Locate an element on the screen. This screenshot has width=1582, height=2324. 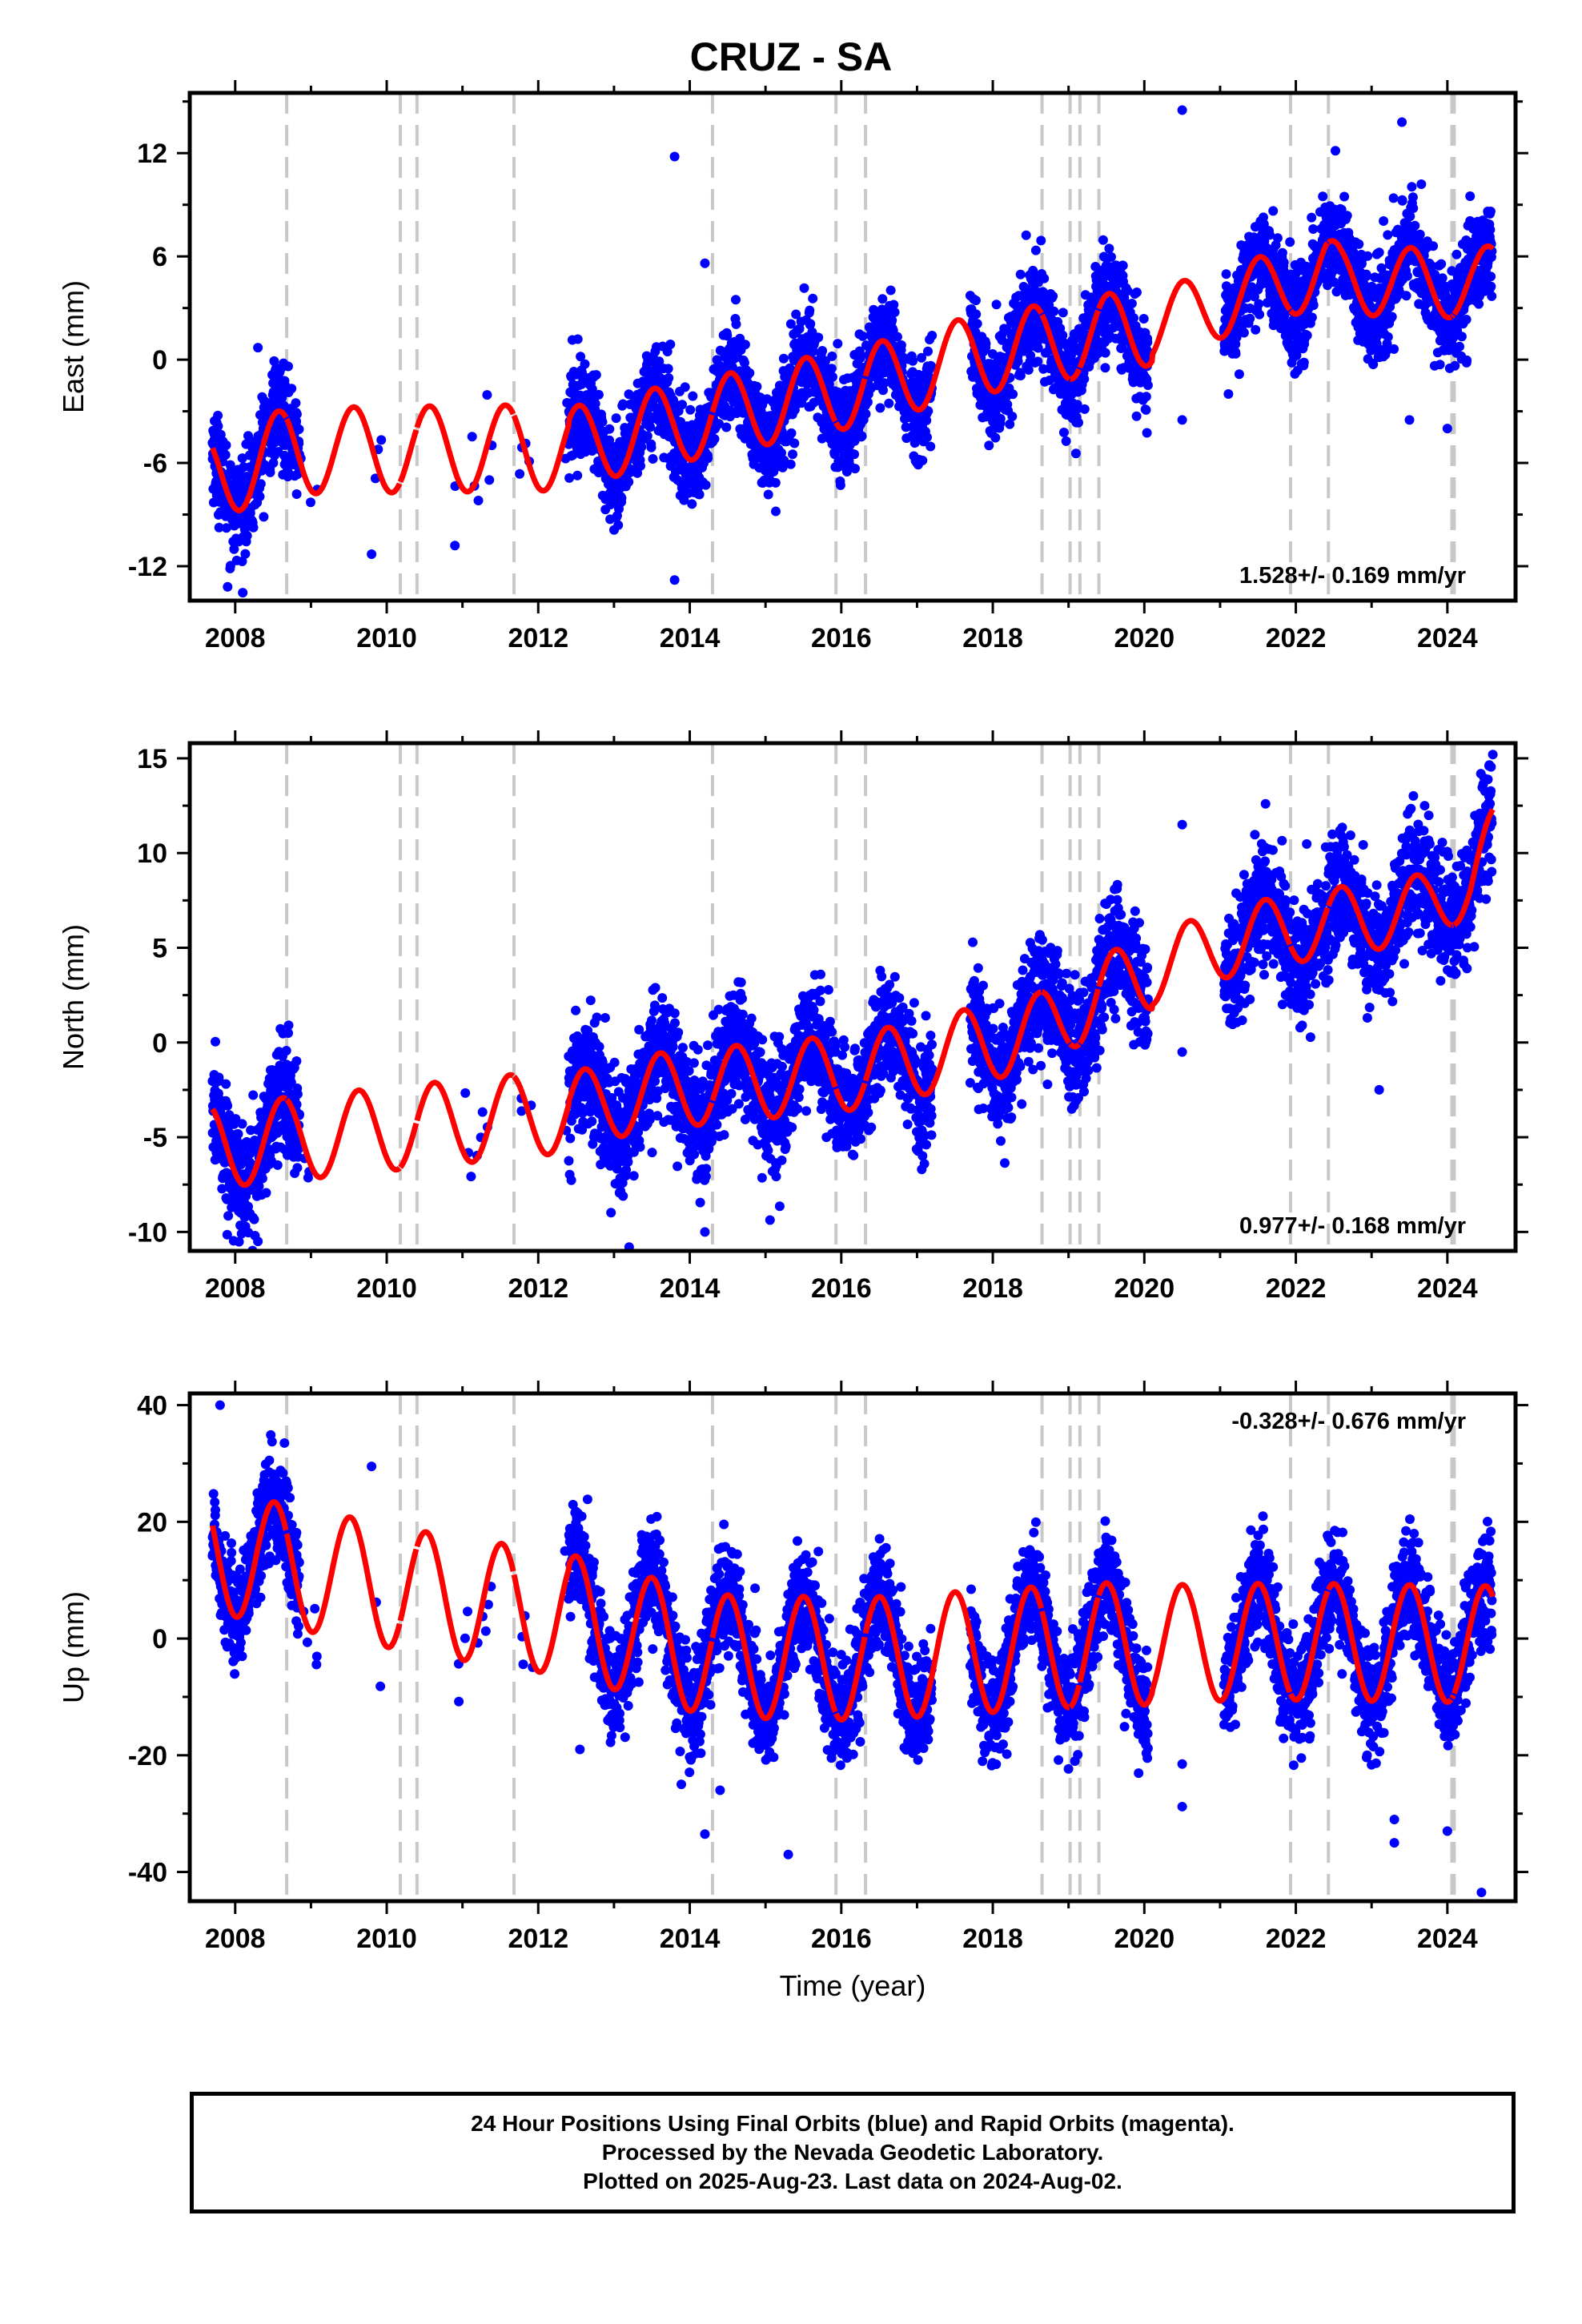
x-tick-label: 2024 is located at coordinates (1447, 638).